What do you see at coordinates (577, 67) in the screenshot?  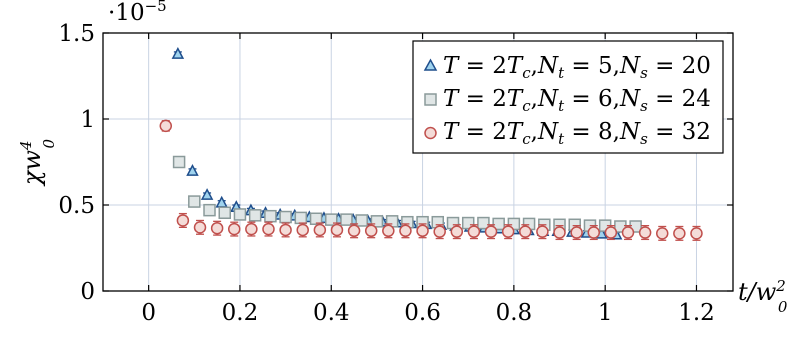 I see `legend-label-1: T = 2Tc,Nt = 5,Ns = 20` at bounding box center [577, 67].